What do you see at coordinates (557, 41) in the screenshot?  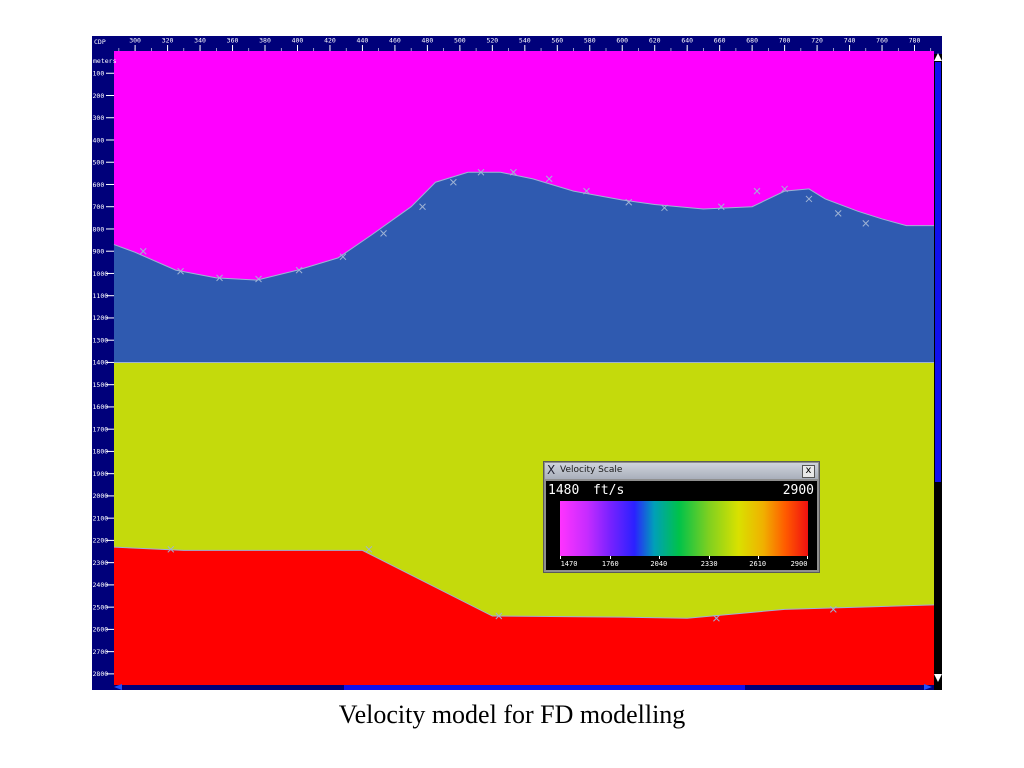 I see `cdp-tick-label: 560` at bounding box center [557, 41].